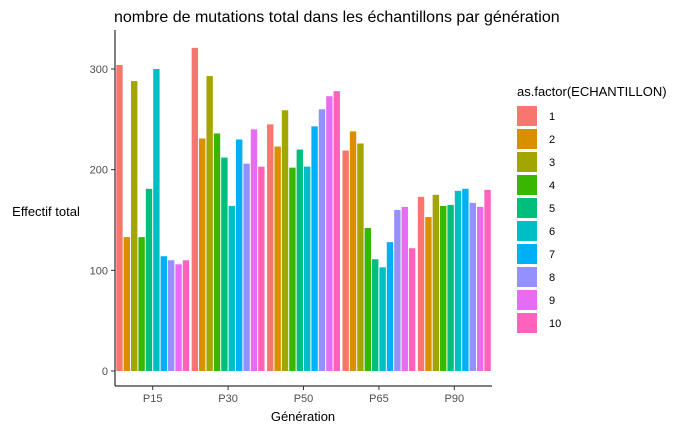  I want to click on x-tick-label: P30, so click(228, 399).